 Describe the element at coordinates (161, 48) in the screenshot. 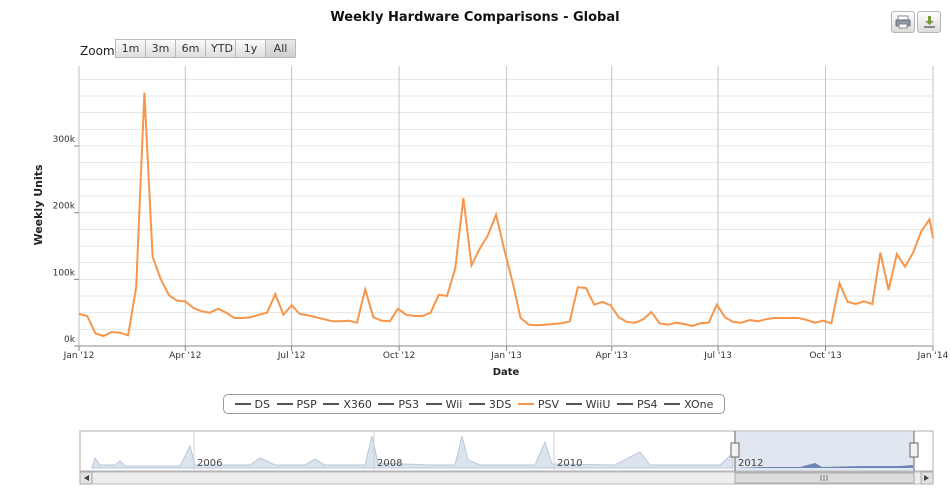

I see `zoom-3m-button: 3m` at that location.